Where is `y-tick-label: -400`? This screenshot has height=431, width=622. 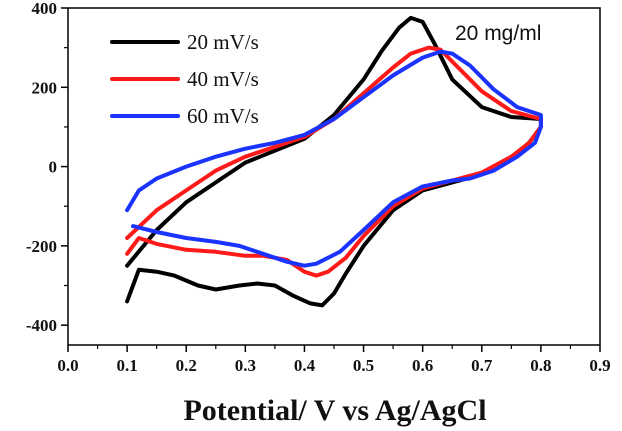
y-tick-label: -400 is located at coordinates (41, 325).